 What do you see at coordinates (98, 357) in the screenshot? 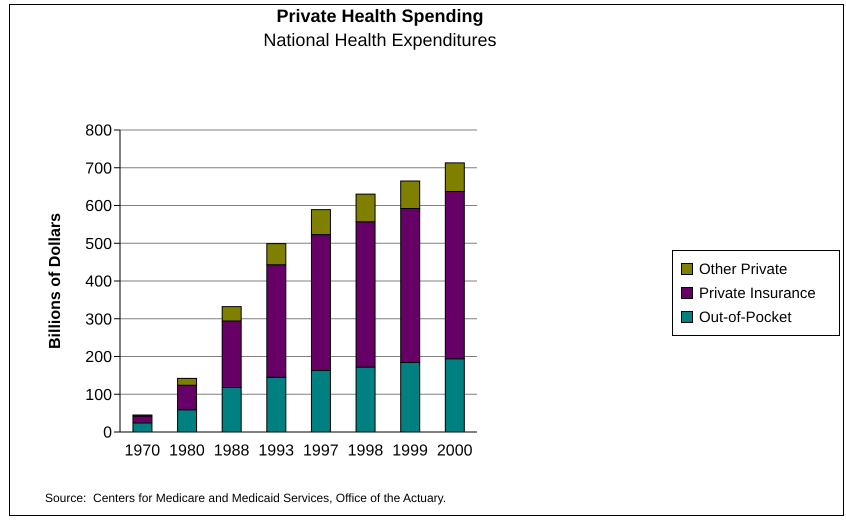
I see `y-tick-label: 200` at bounding box center [98, 357].